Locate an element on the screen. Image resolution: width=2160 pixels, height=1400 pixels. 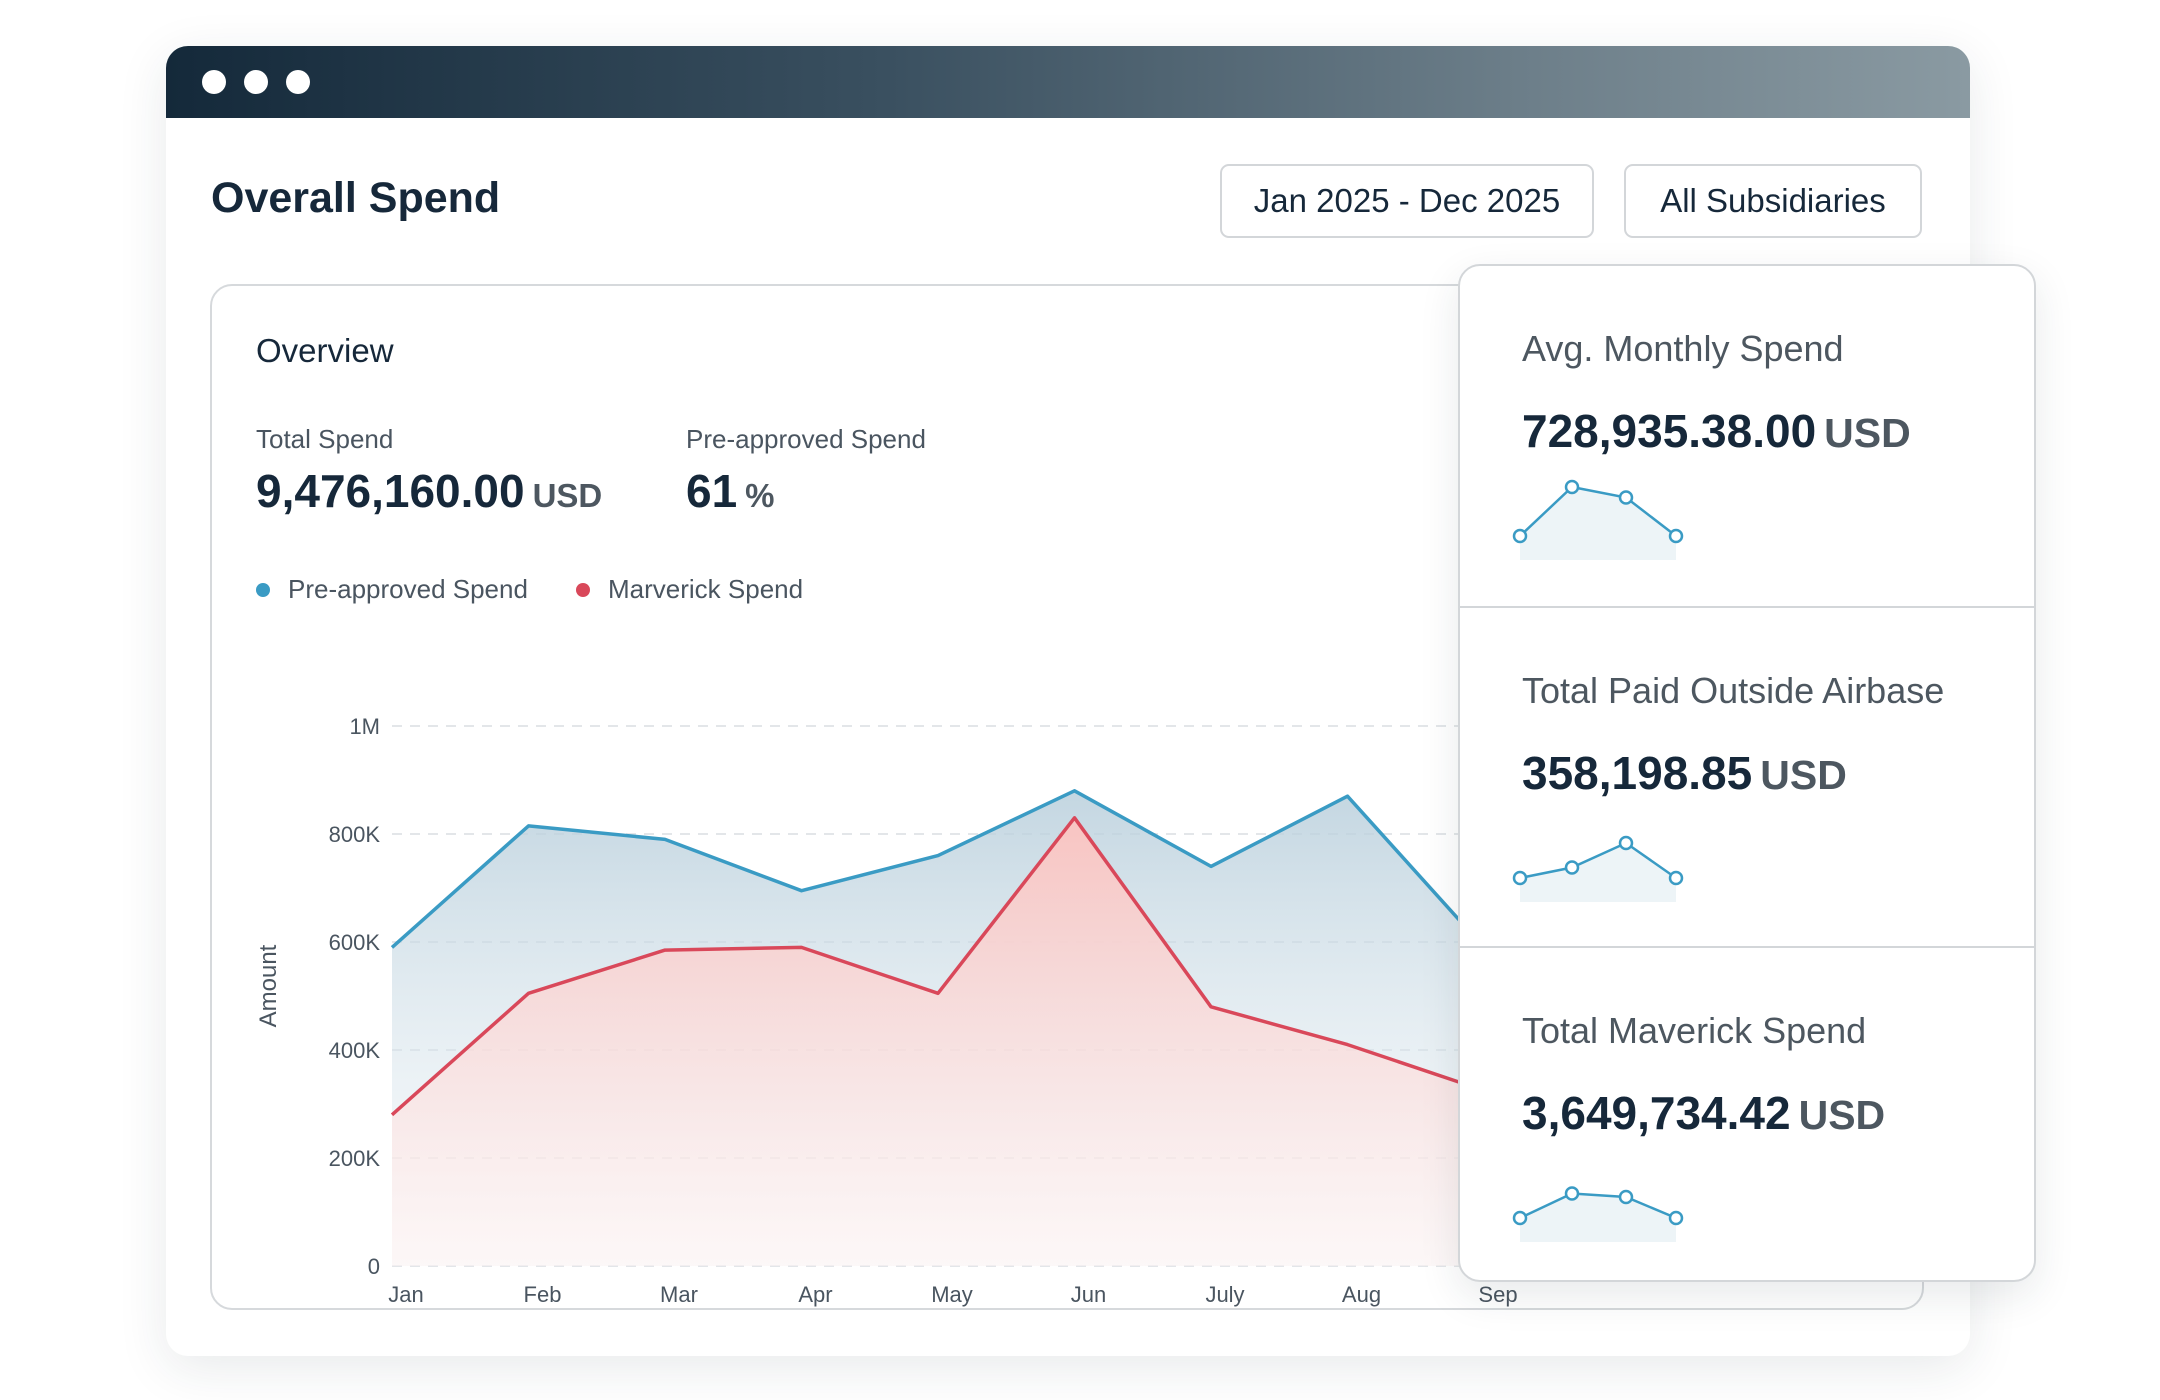
total-spend-value: 9,476,160.00 USD is located at coordinates (429, 491).